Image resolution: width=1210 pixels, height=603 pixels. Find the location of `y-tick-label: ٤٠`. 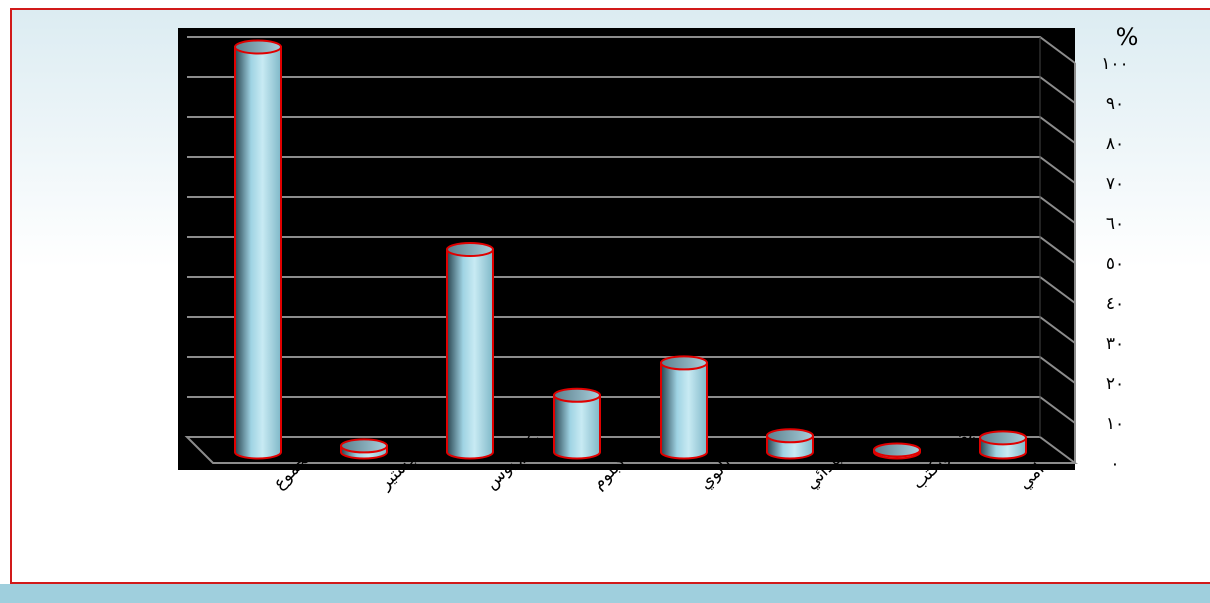

y-tick-label: ٤٠ is located at coordinates (1115, 304).